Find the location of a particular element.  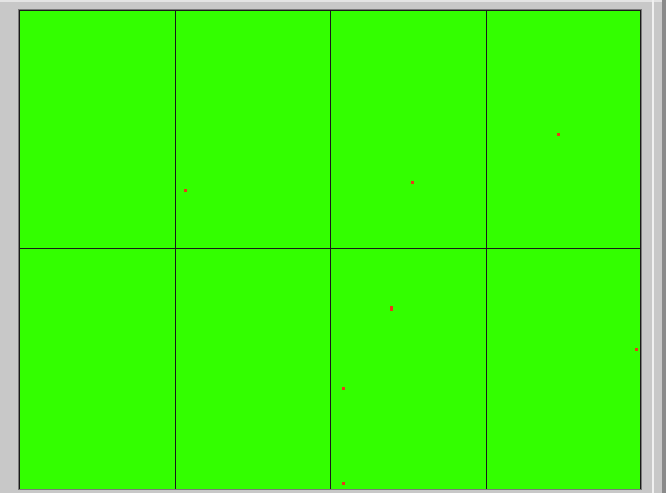

frame-highlight is located at coordinates (333, 1).